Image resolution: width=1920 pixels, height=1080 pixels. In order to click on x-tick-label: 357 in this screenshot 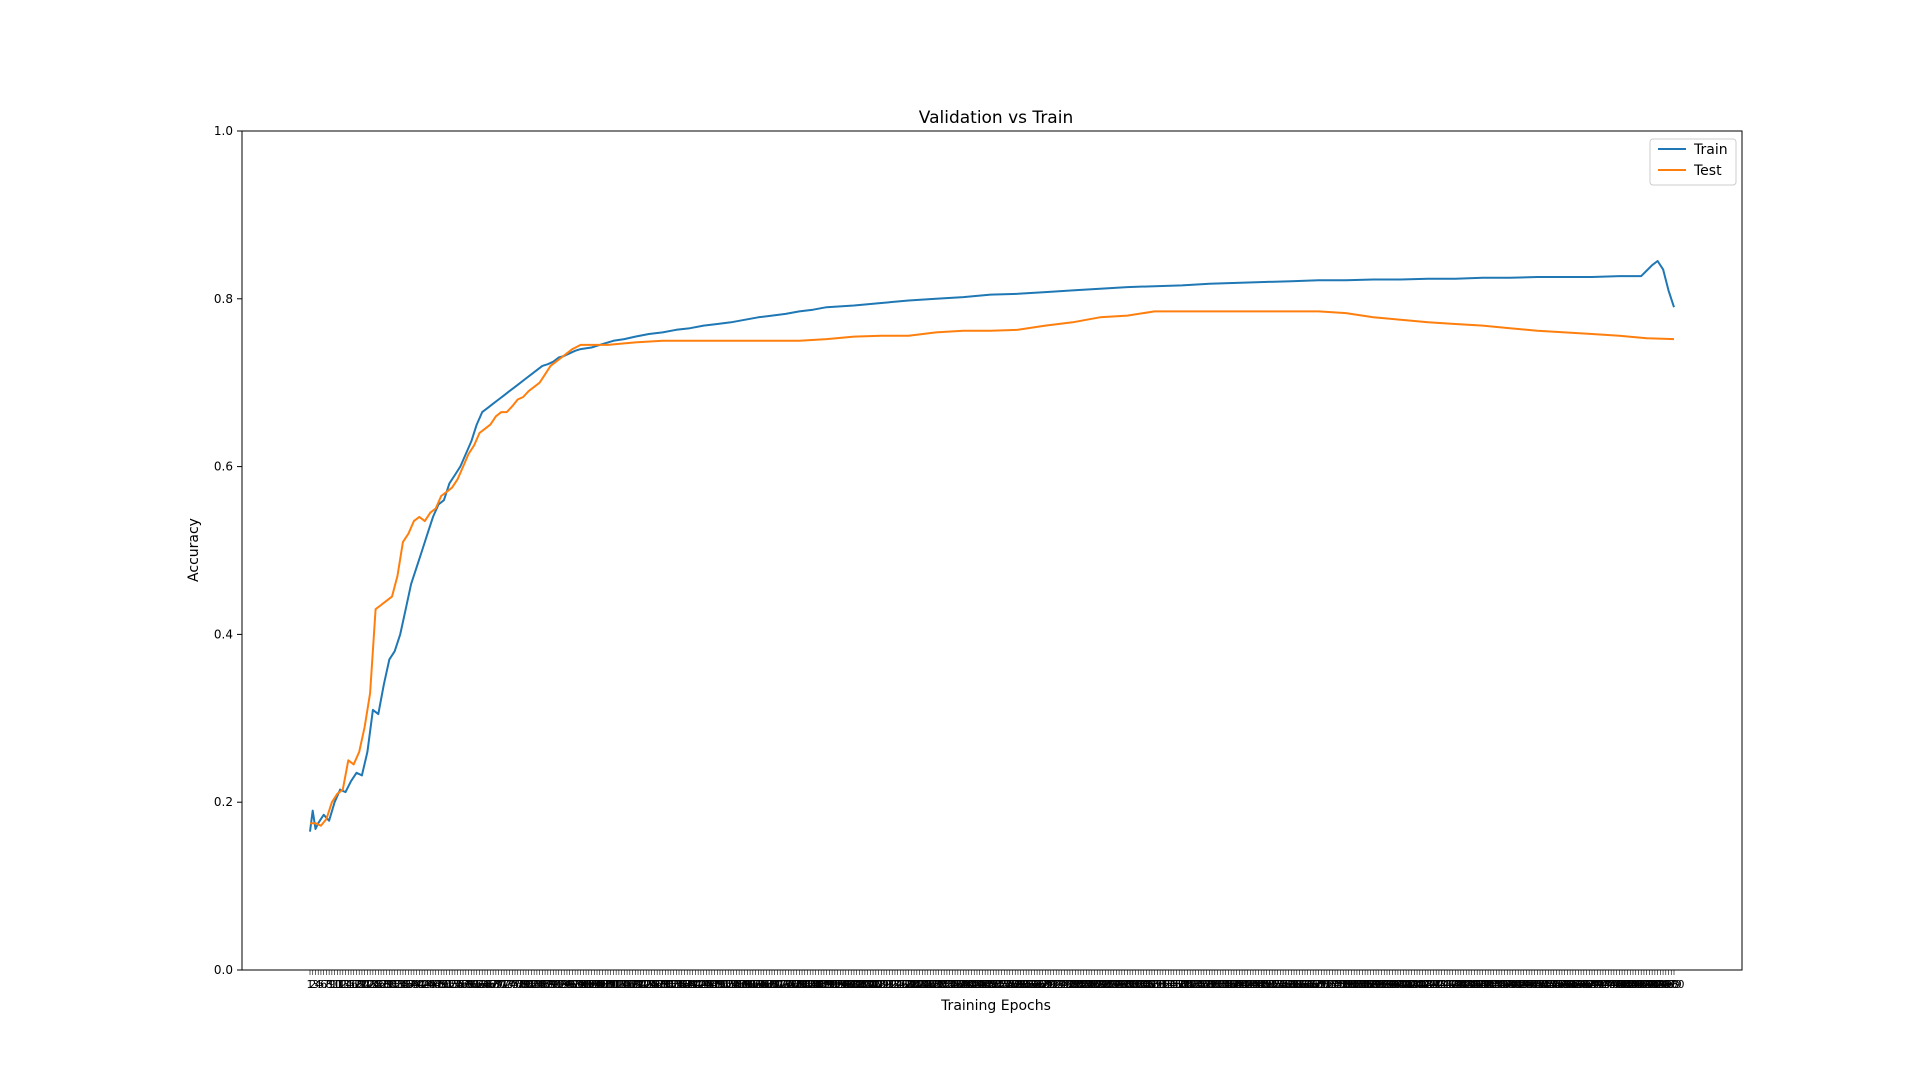, I will do `click(1283, 984)`.